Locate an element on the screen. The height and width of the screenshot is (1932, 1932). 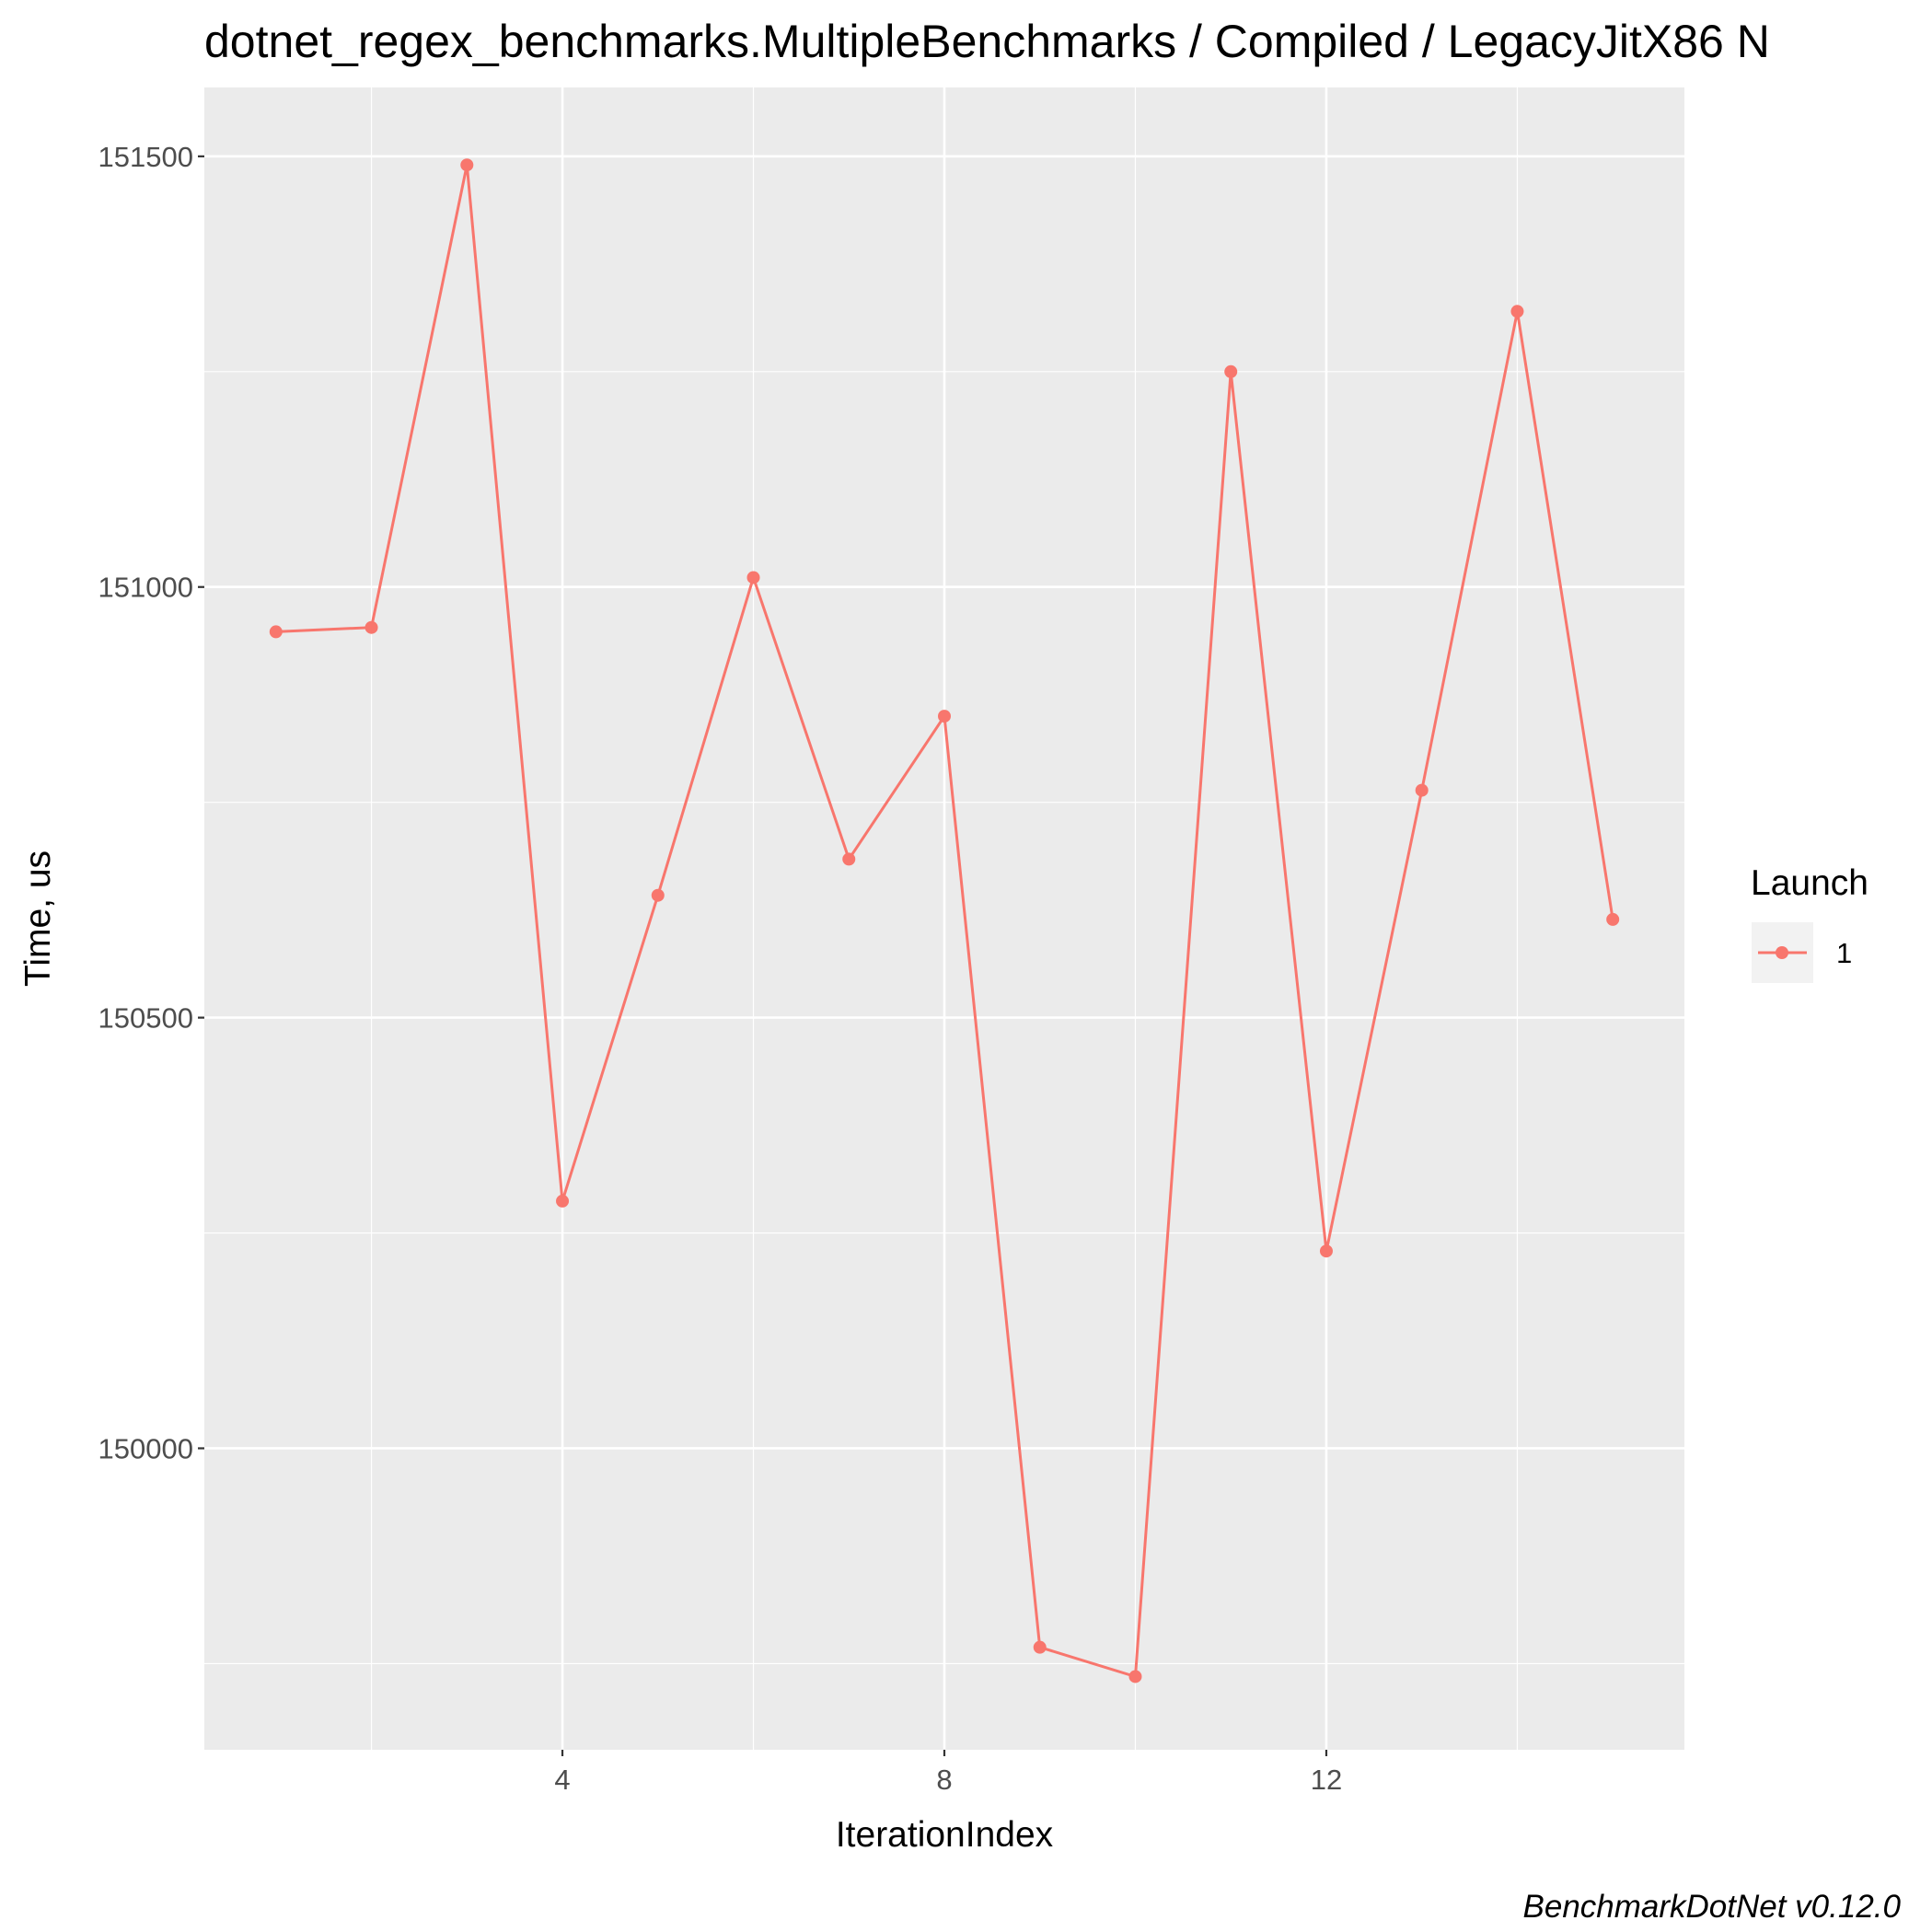
x-axis-title: IterationIndex is located at coordinates (945, 1835).